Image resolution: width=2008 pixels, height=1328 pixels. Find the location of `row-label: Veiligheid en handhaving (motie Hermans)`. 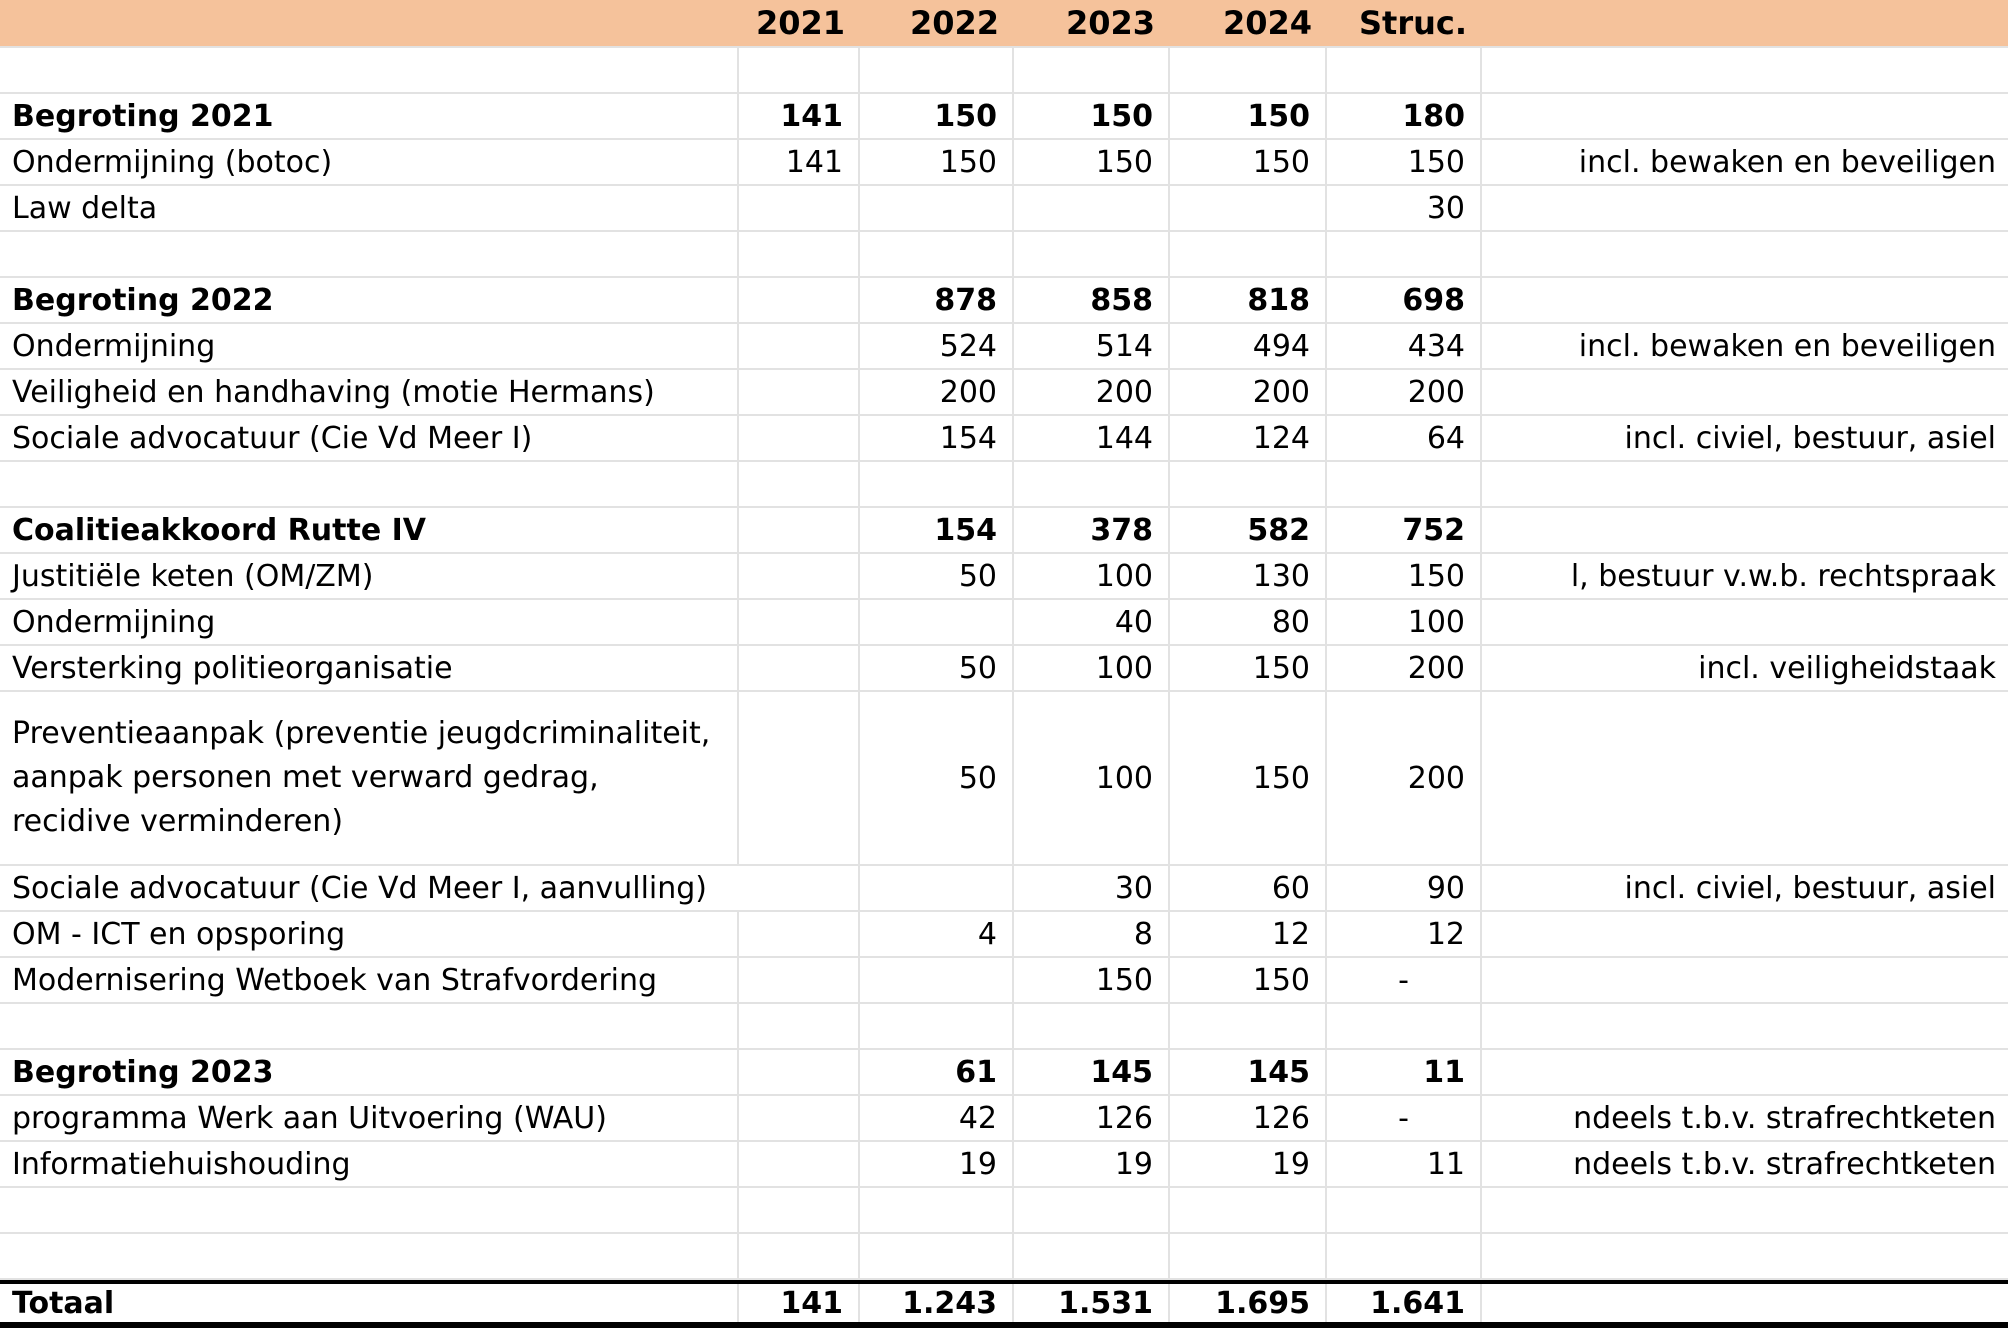

row-label: Veiligheid en handhaving (motie Hermans) is located at coordinates (369, 393).